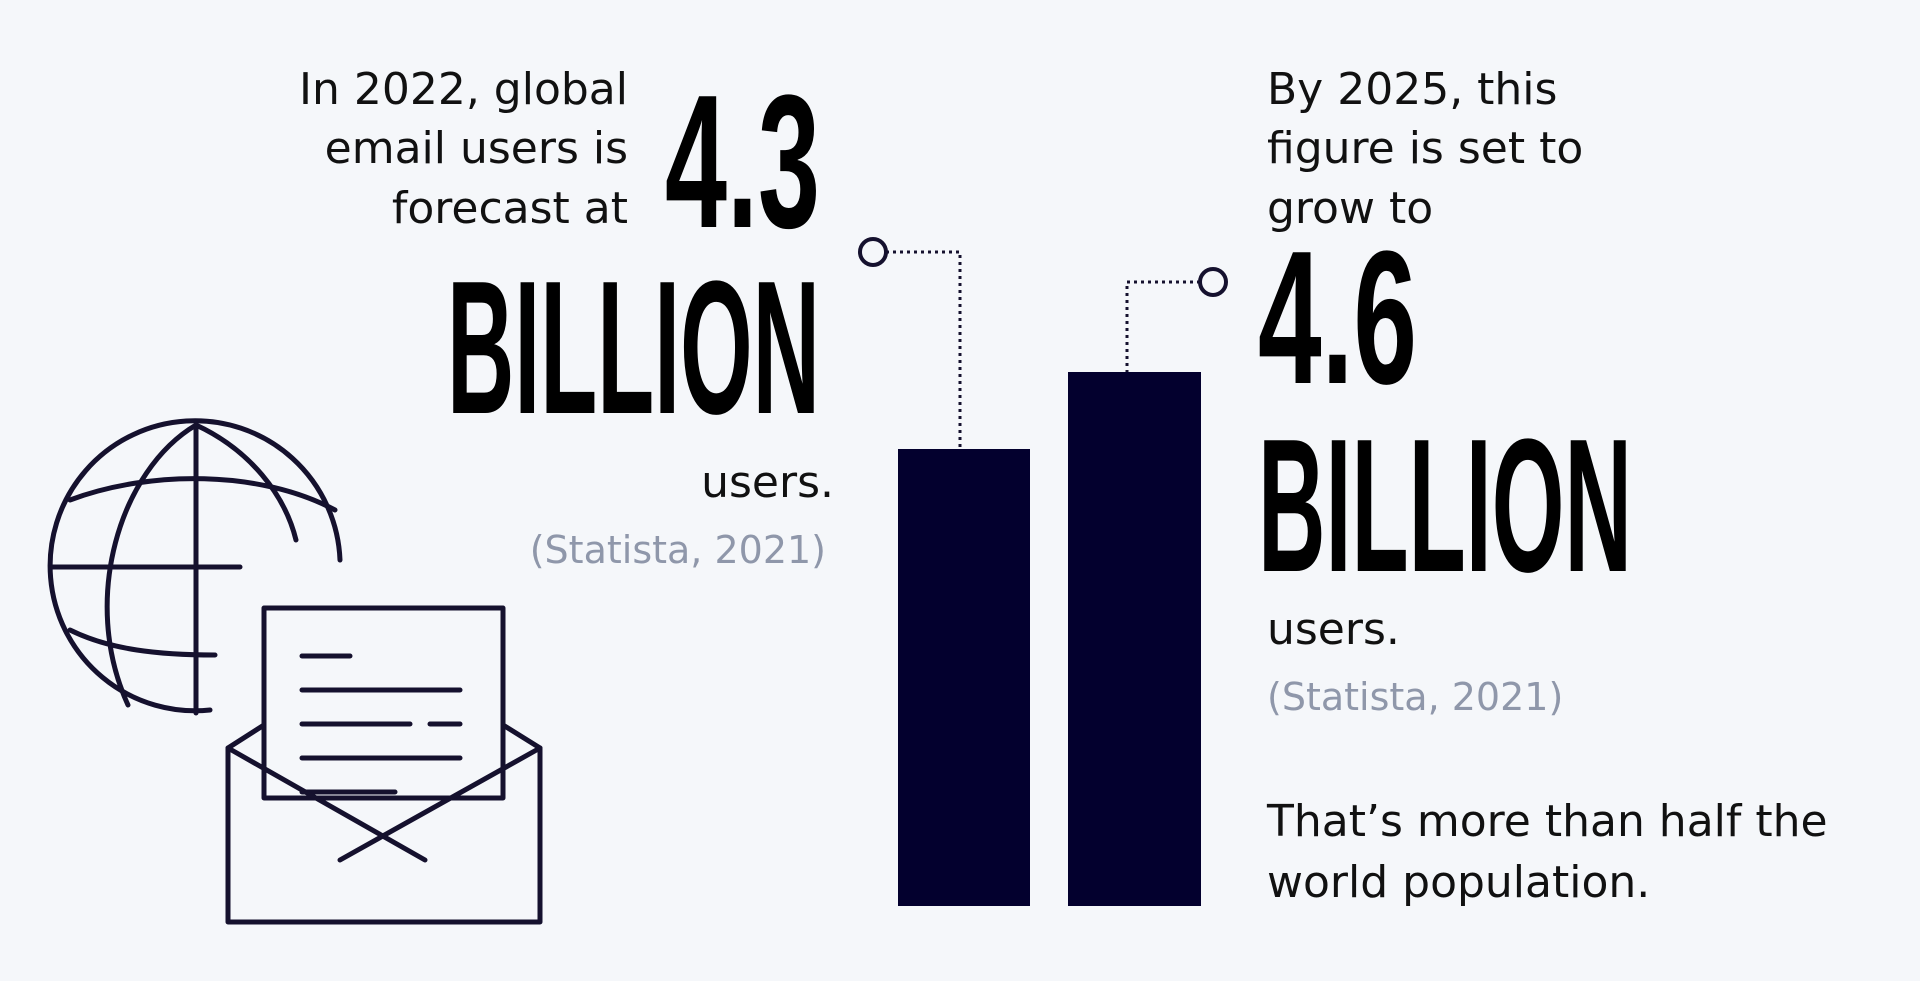 This screenshot has height=981, width=1920. I want to click on intro-line: email users is, so click(476, 148).